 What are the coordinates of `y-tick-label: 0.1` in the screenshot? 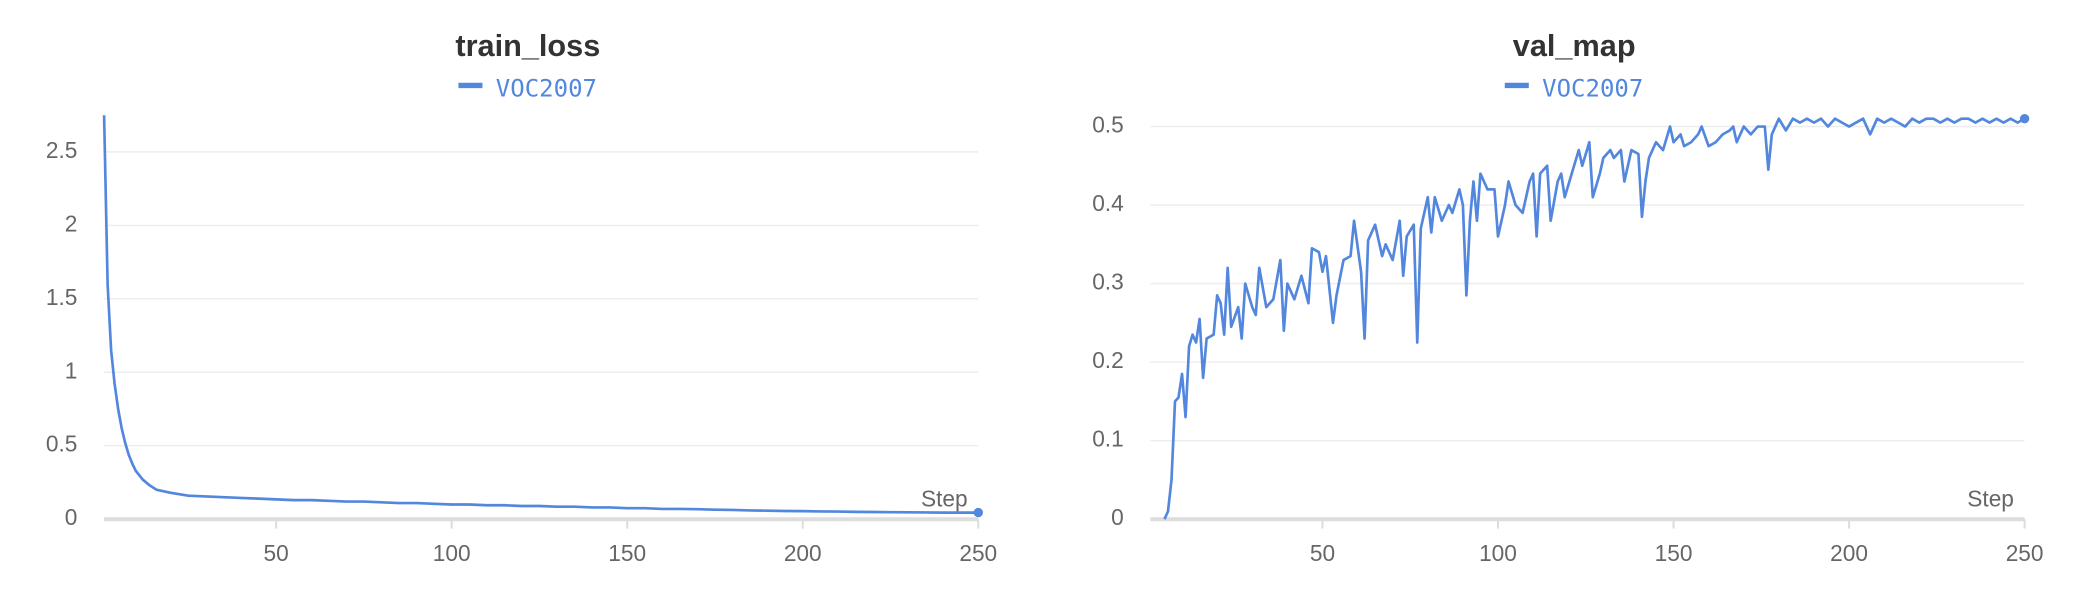 It's located at (1108, 439).